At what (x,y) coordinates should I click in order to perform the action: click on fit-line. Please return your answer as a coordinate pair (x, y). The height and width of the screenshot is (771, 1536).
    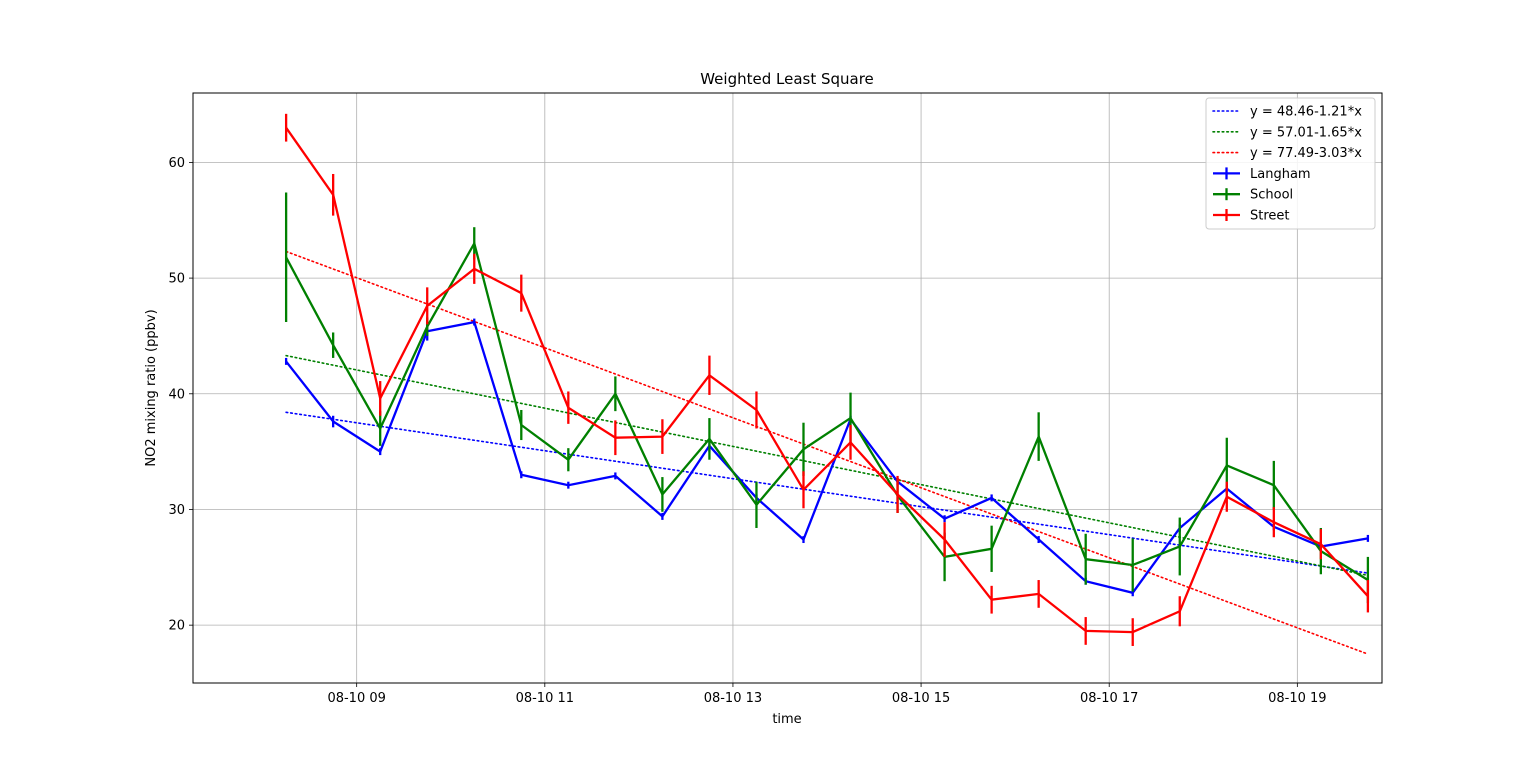
    Looking at the image, I should click on (827, 492).